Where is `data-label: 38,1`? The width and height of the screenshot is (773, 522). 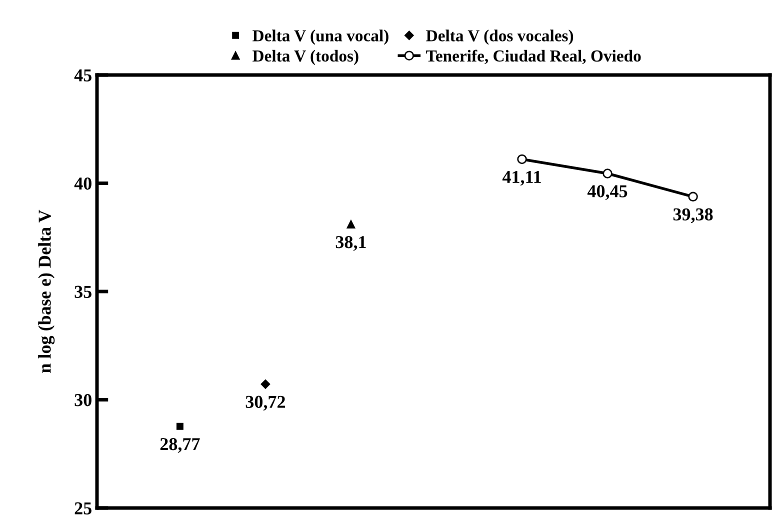 data-label: 38,1 is located at coordinates (351, 243).